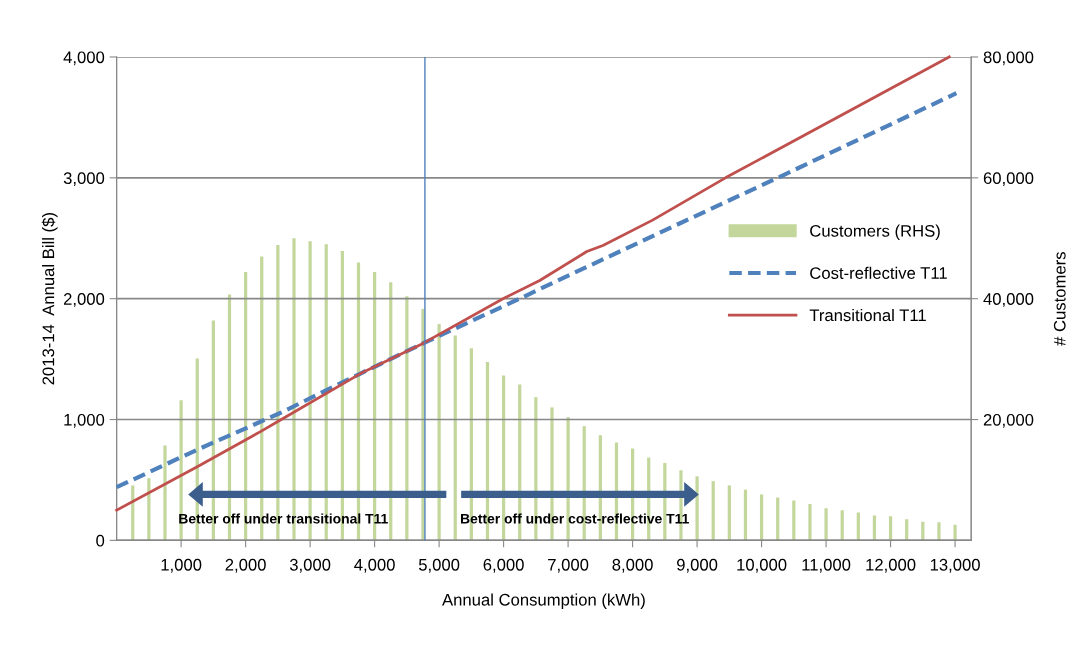 This screenshot has width=1090, height=655. Describe the element at coordinates (955, 565) in the screenshot. I see `x-tick-label: 13,000` at that location.